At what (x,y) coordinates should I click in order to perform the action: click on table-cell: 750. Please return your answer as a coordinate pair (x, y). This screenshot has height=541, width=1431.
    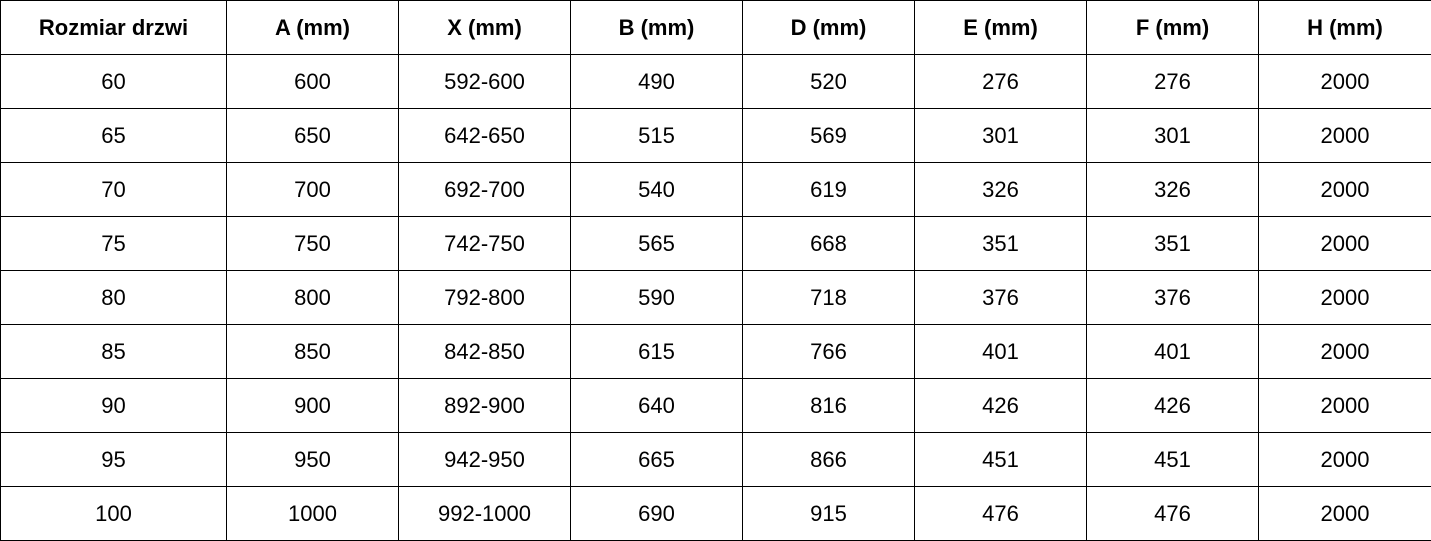
    Looking at the image, I should click on (312, 243).